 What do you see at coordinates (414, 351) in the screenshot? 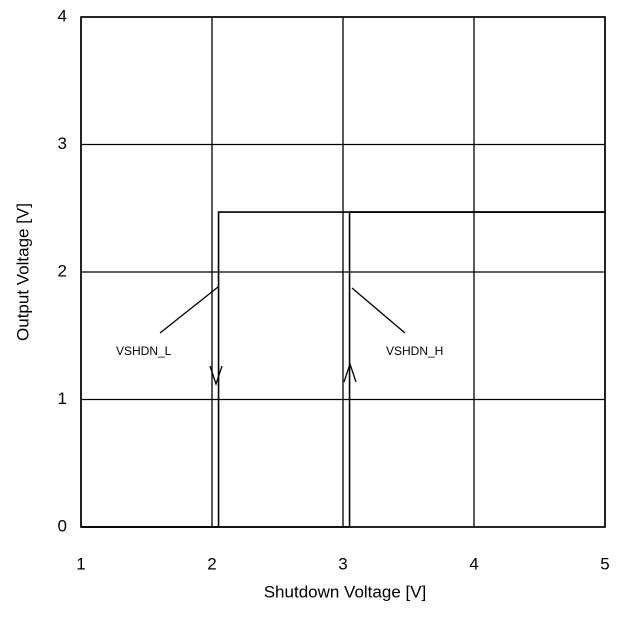
I see `annotation: VSHDN_H` at bounding box center [414, 351].